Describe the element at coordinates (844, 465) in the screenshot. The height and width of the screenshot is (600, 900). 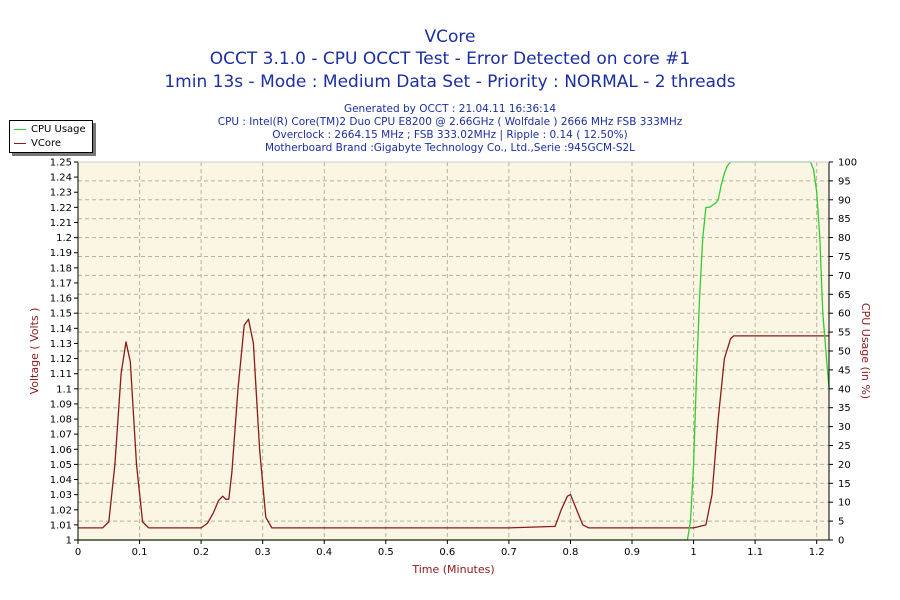
I see `y2-tick-label: 20` at that location.